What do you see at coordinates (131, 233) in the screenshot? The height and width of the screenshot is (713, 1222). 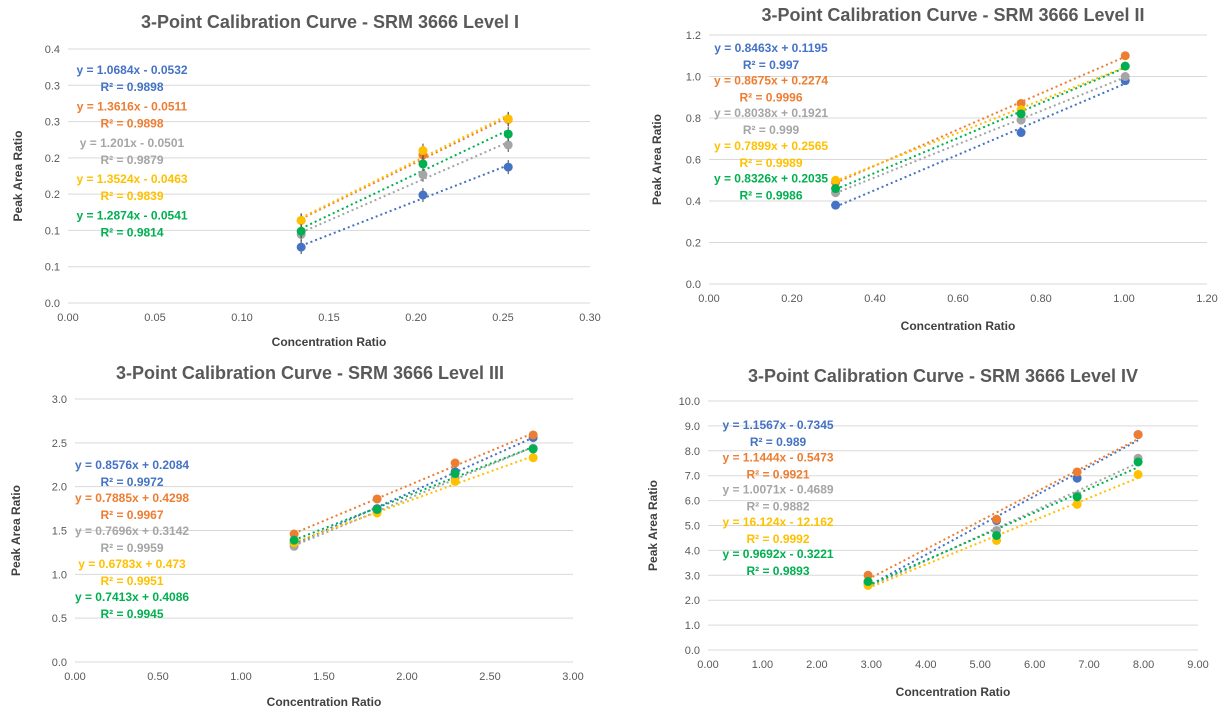 I see `r-squared-label: R² = 0.9814` at bounding box center [131, 233].